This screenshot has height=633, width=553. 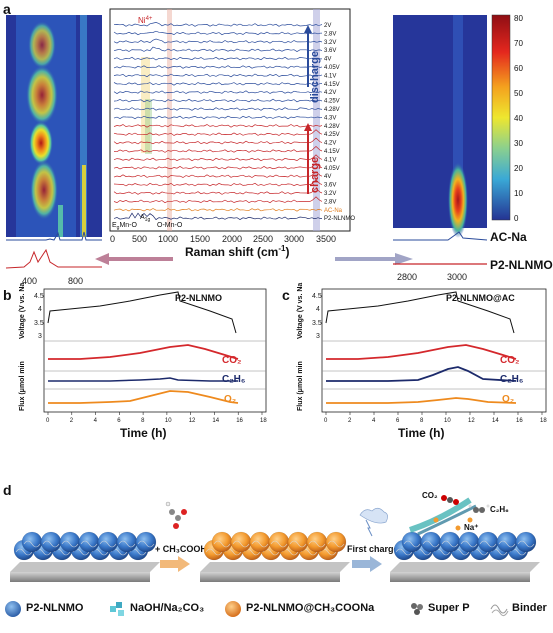 What do you see at coordinates (198, 298) in the screenshot?
I see `b-title: P2-NLNMO` at bounding box center [198, 298].